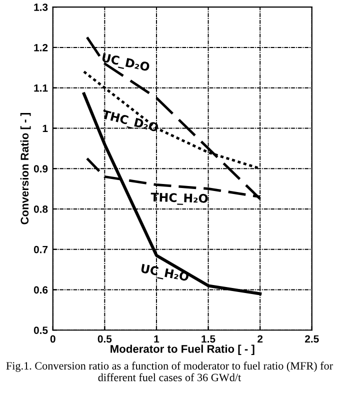 This screenshot has width=339, height=393. What do you see at coordinates (209, 339) in the screenshot?
I see `x-tick-label: 1.5` at bounding box center [209, 339].